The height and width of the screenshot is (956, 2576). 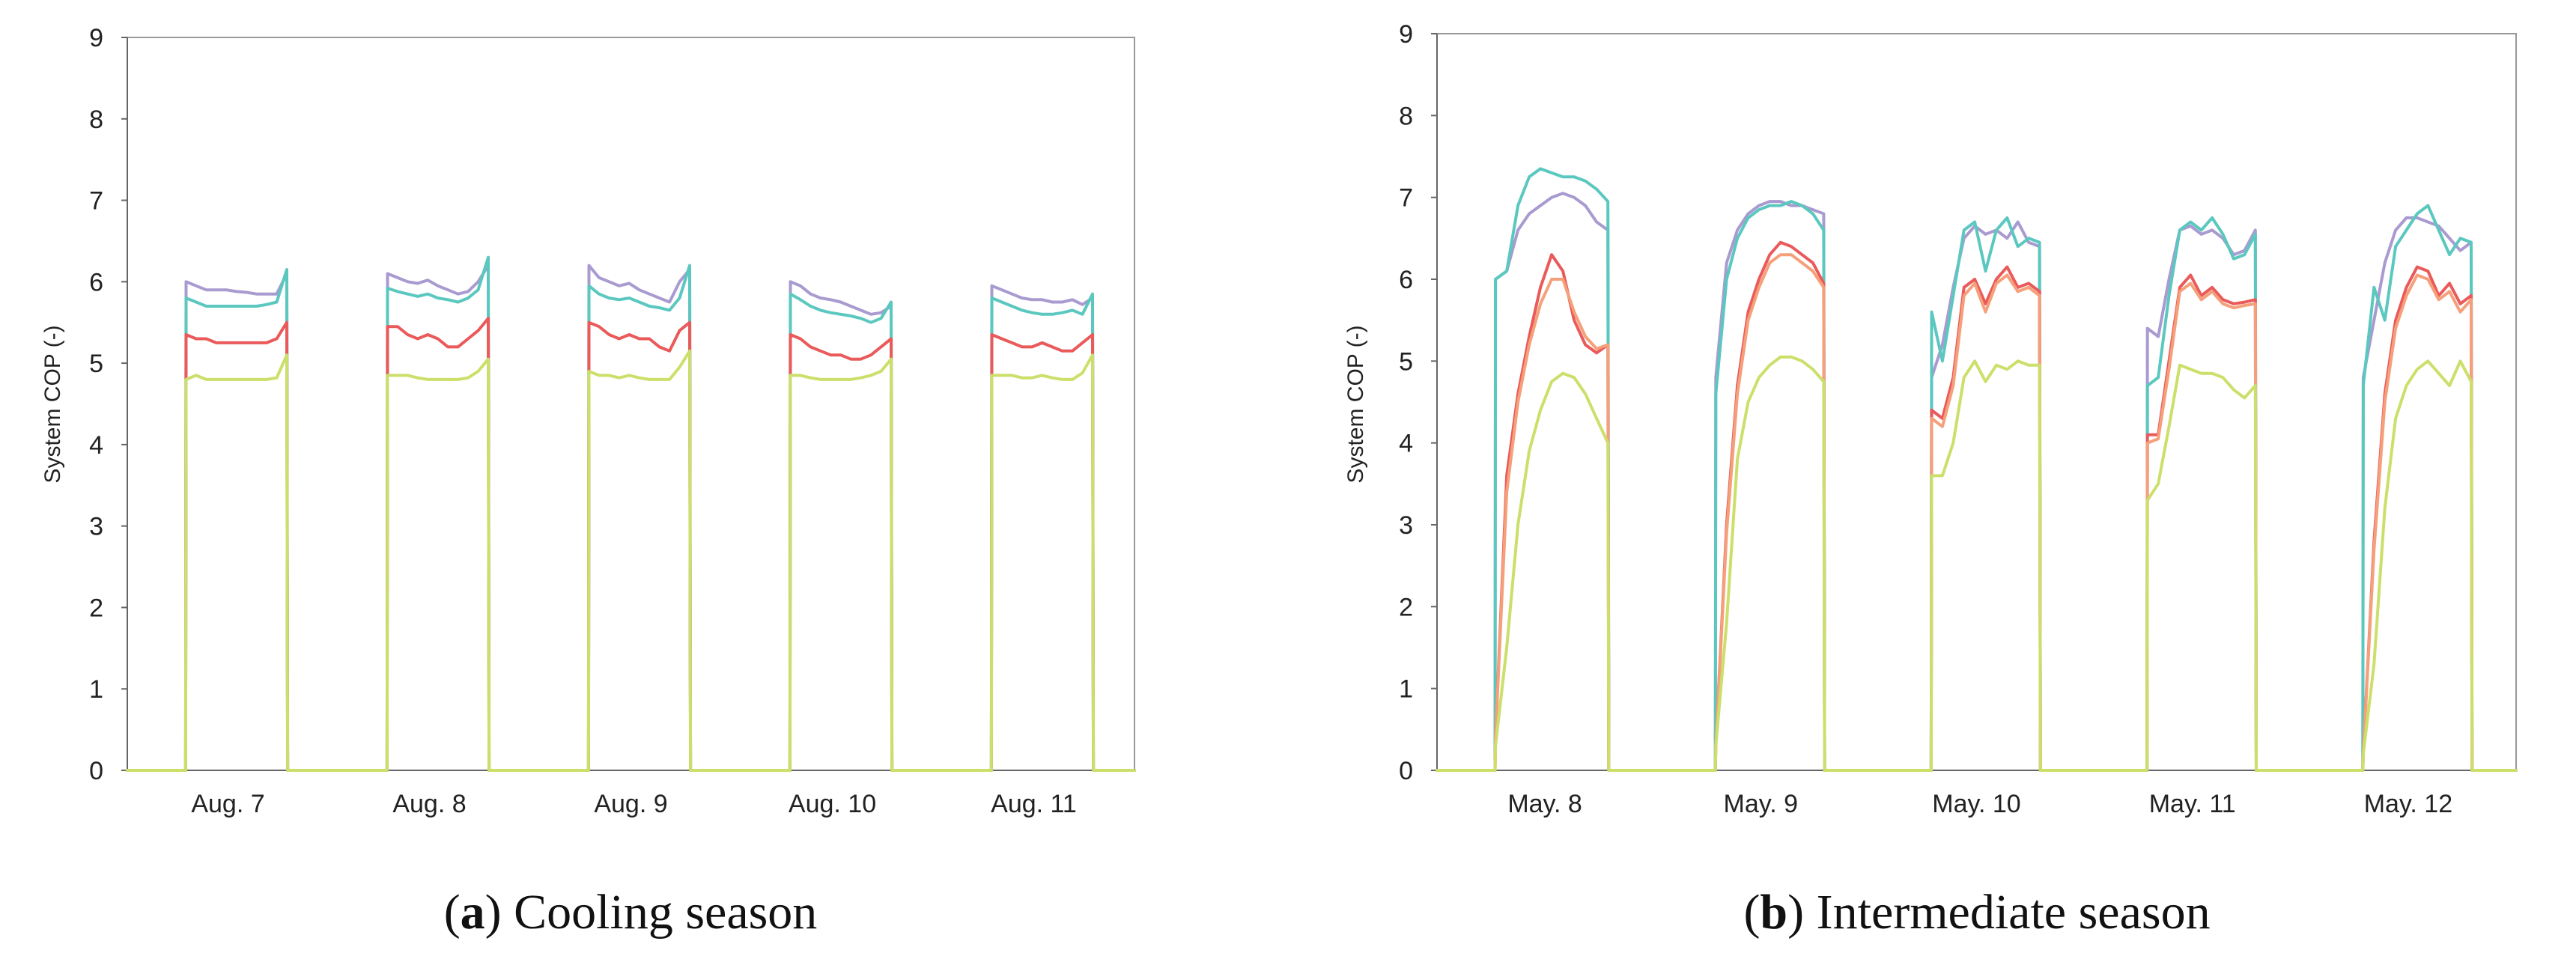 I want to click on panel-b-y-ticks: 0 1 2 3 4 5 6 7 8 9, so click(x=1418, y=403).